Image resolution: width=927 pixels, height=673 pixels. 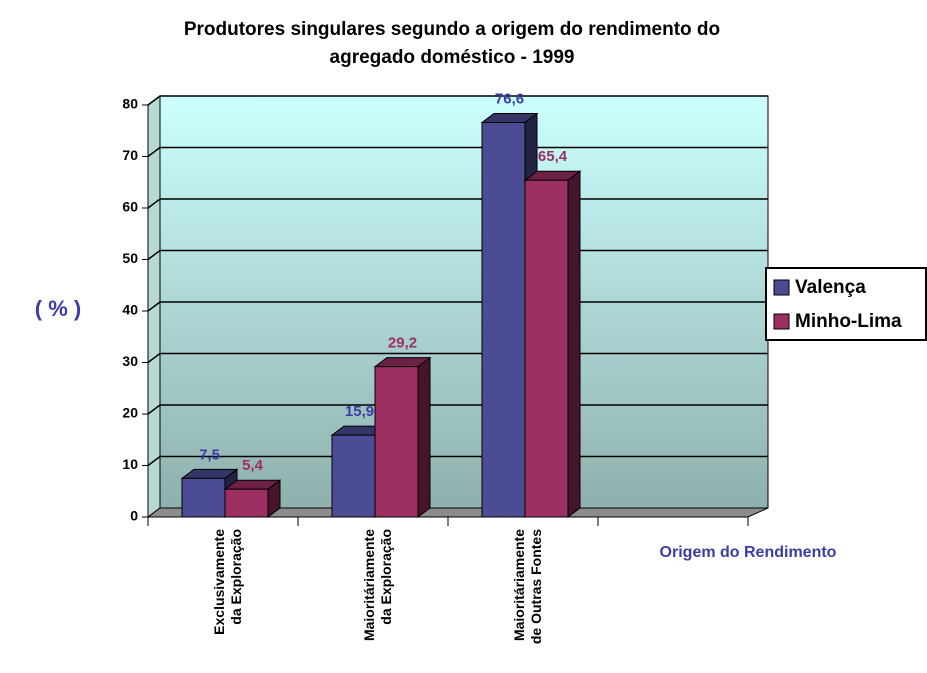 I want to click on y-tick-label: 30, so click(x=130, y=361).